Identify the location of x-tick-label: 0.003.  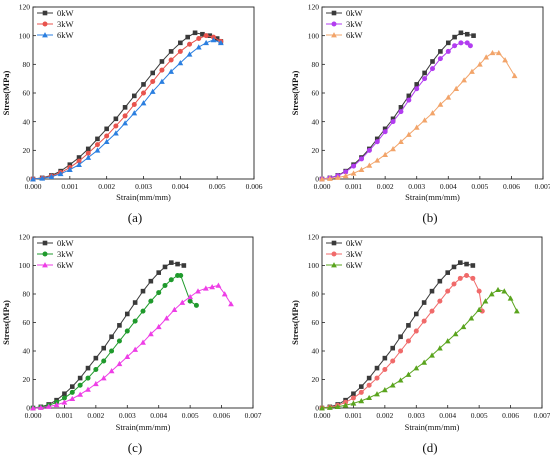
(416, 415).